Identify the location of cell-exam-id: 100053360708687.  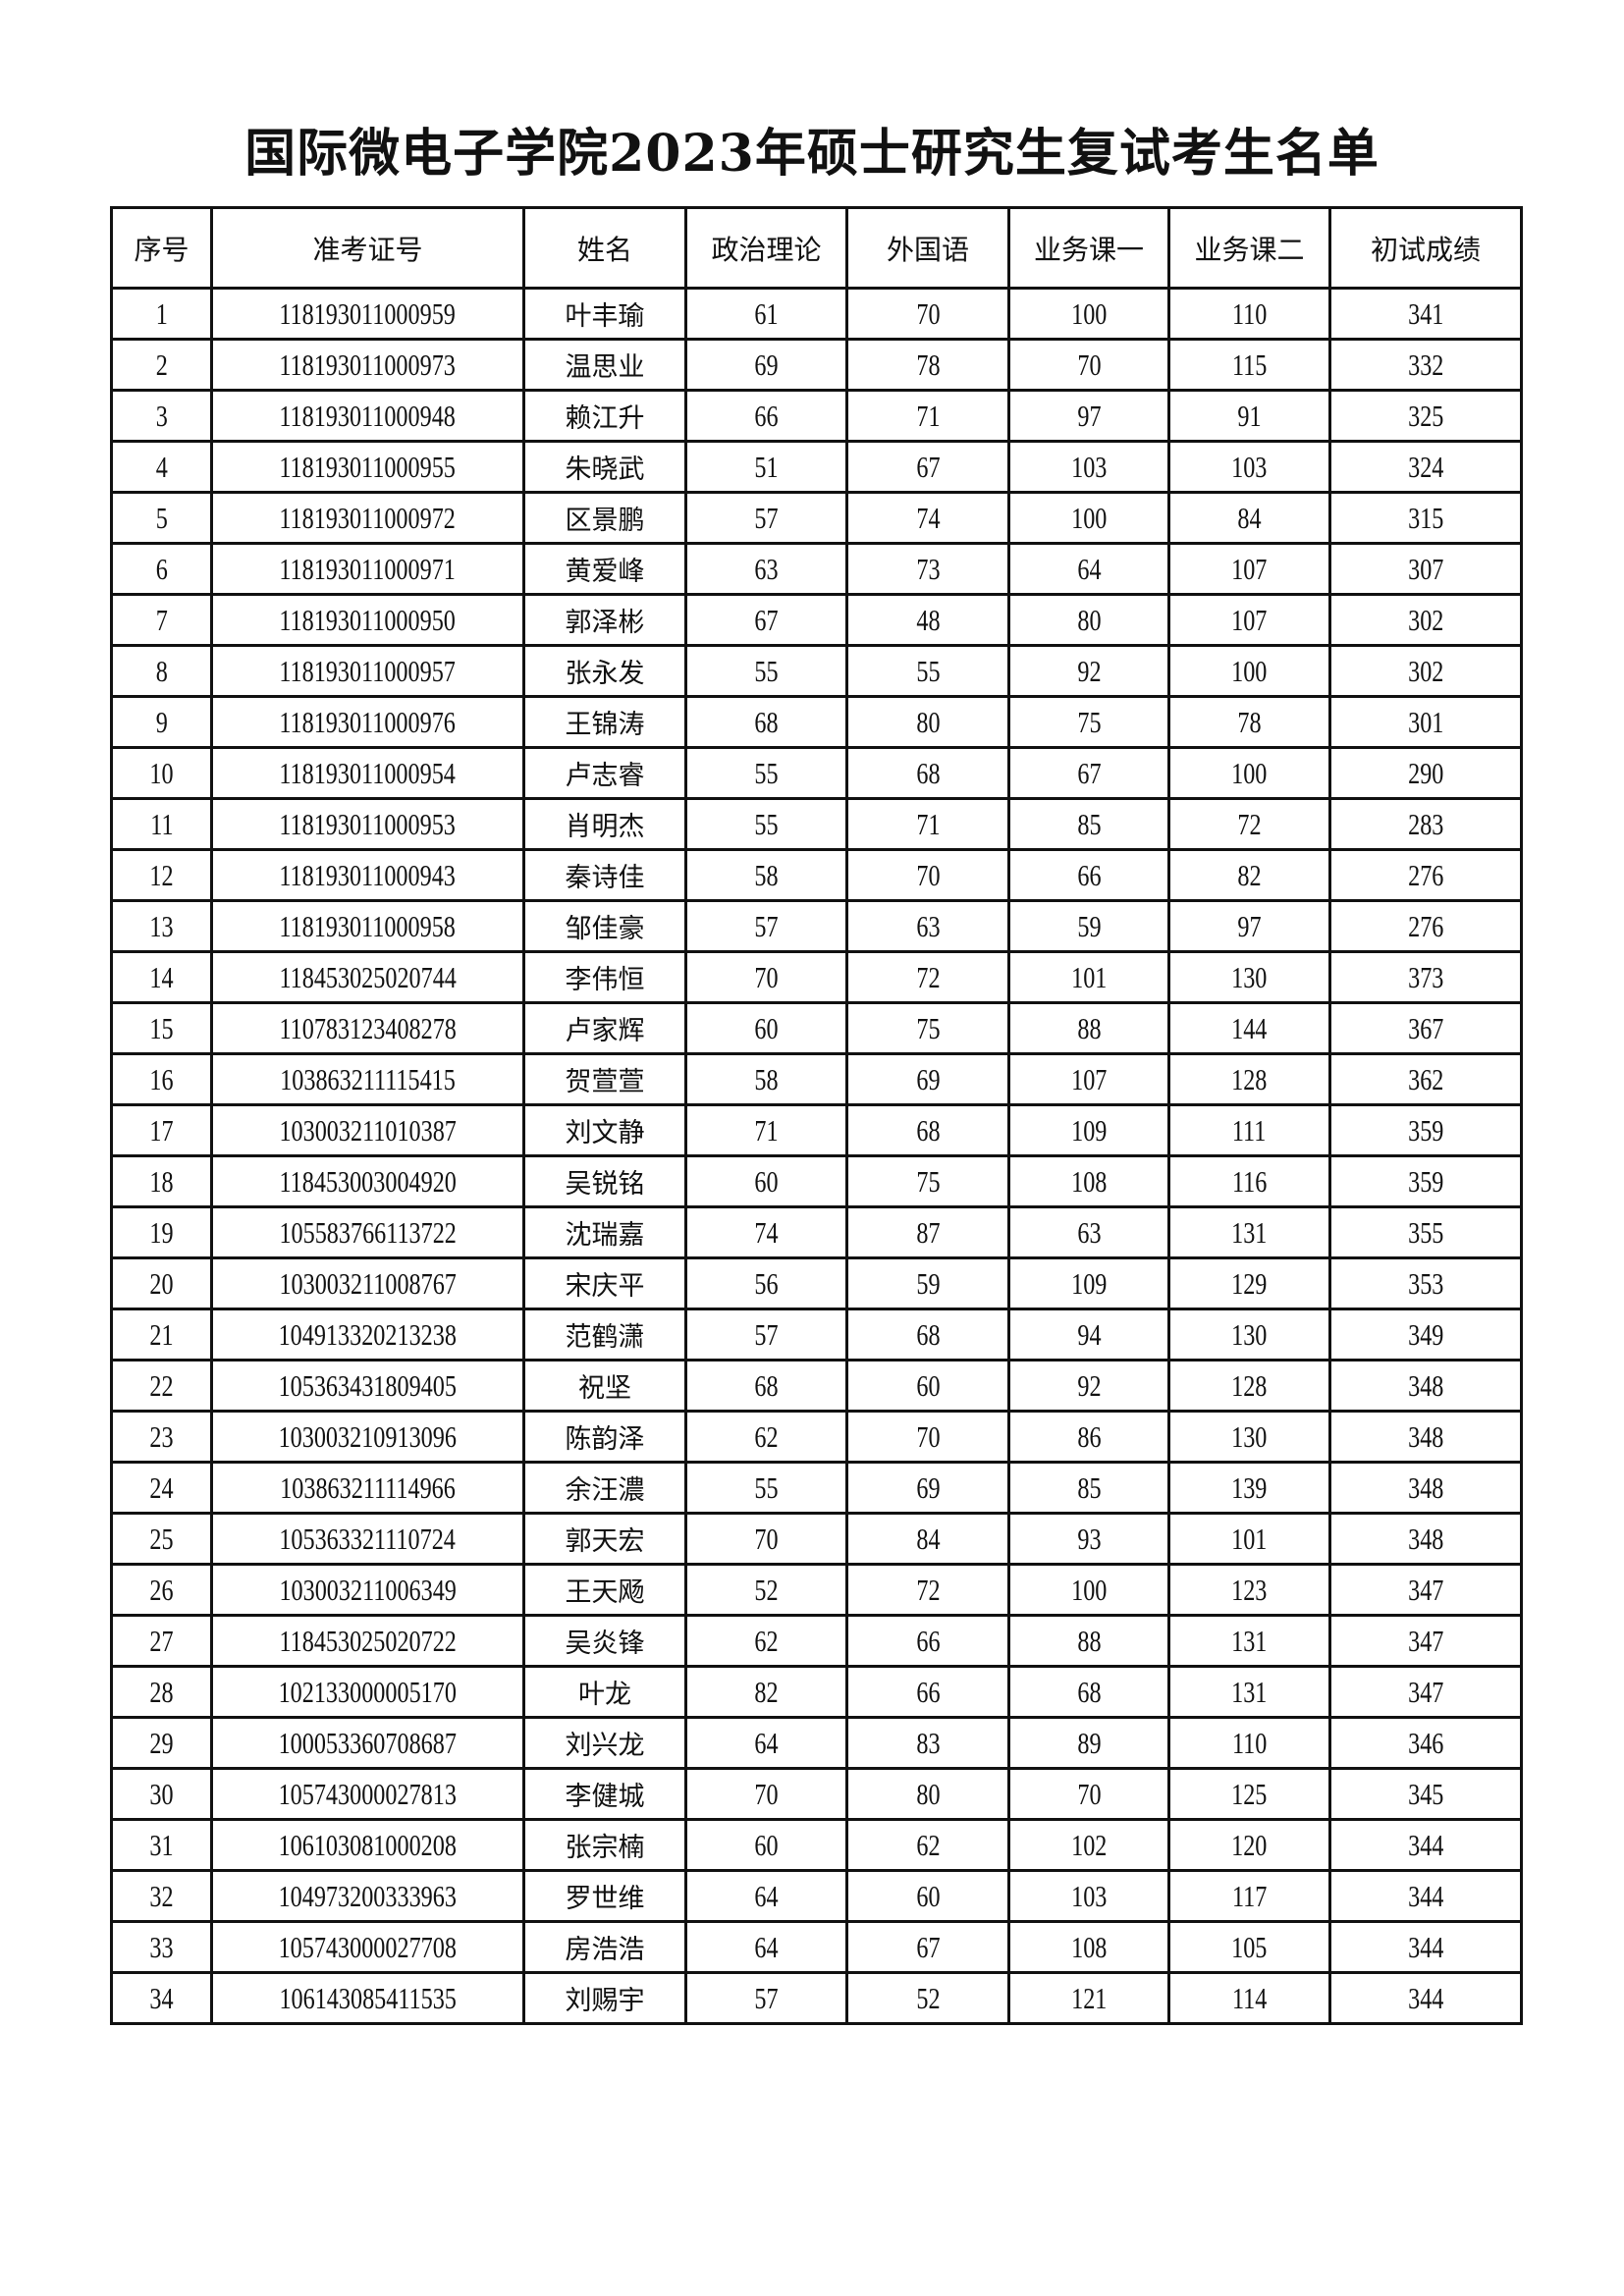
(367, 1743).